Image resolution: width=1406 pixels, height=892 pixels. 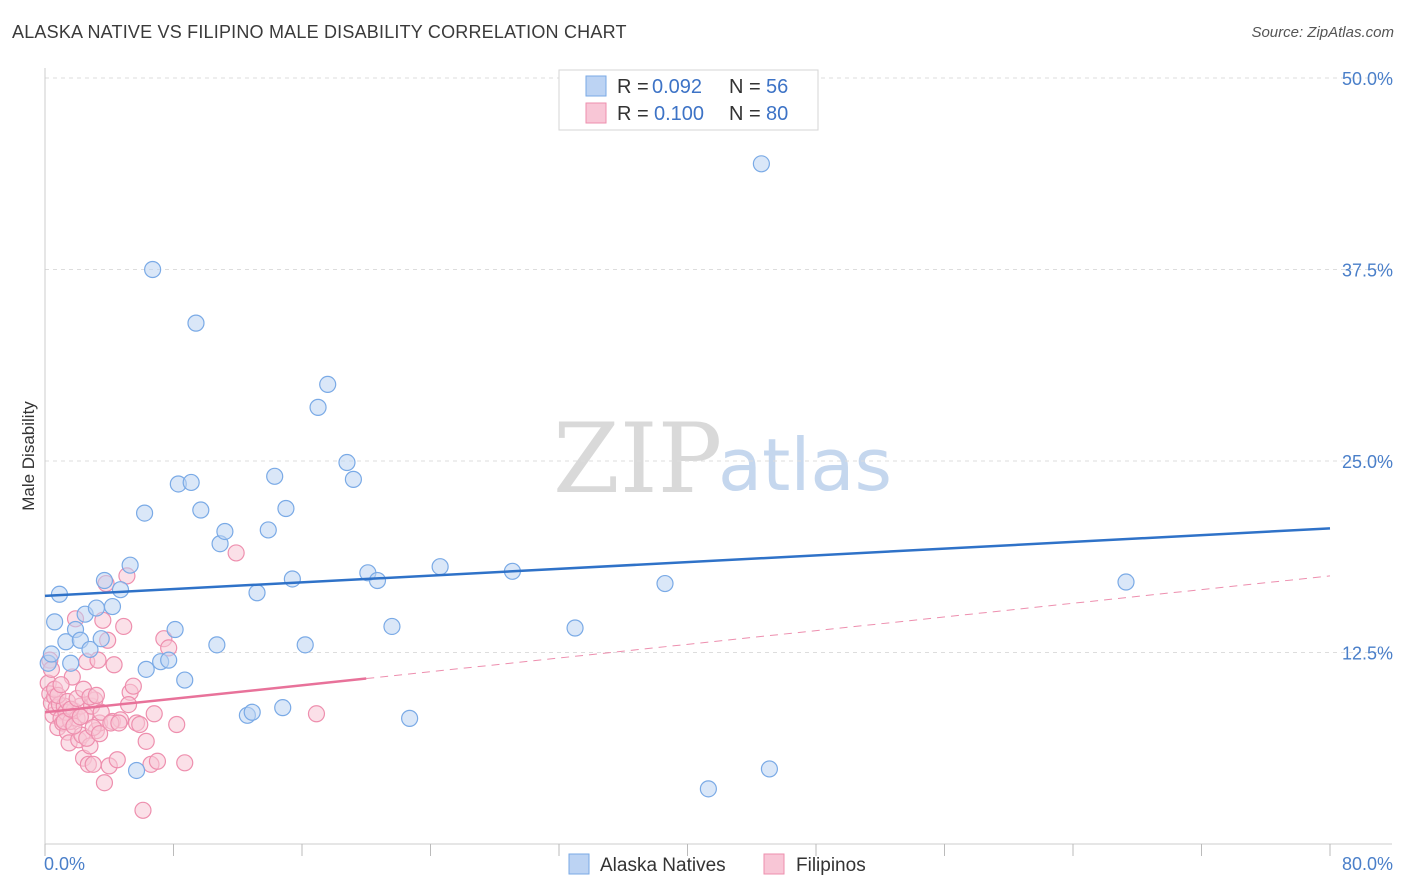 I want to click on bottom-legend-label-filipinos: Filipinos, so click(x=831, y=865).